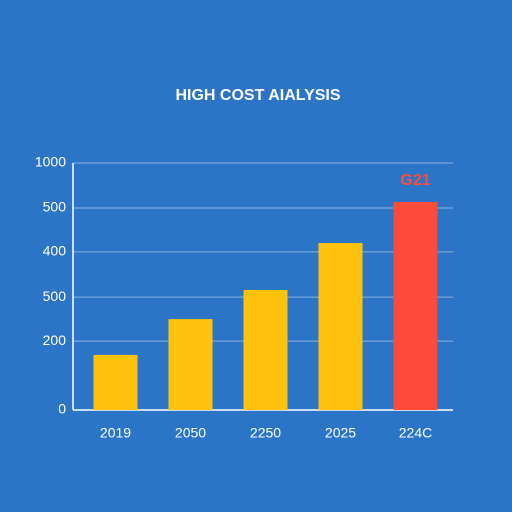 This screenshot has width=512, height=512. I want to click on x-tick-label: 2025, so click(340, 433).